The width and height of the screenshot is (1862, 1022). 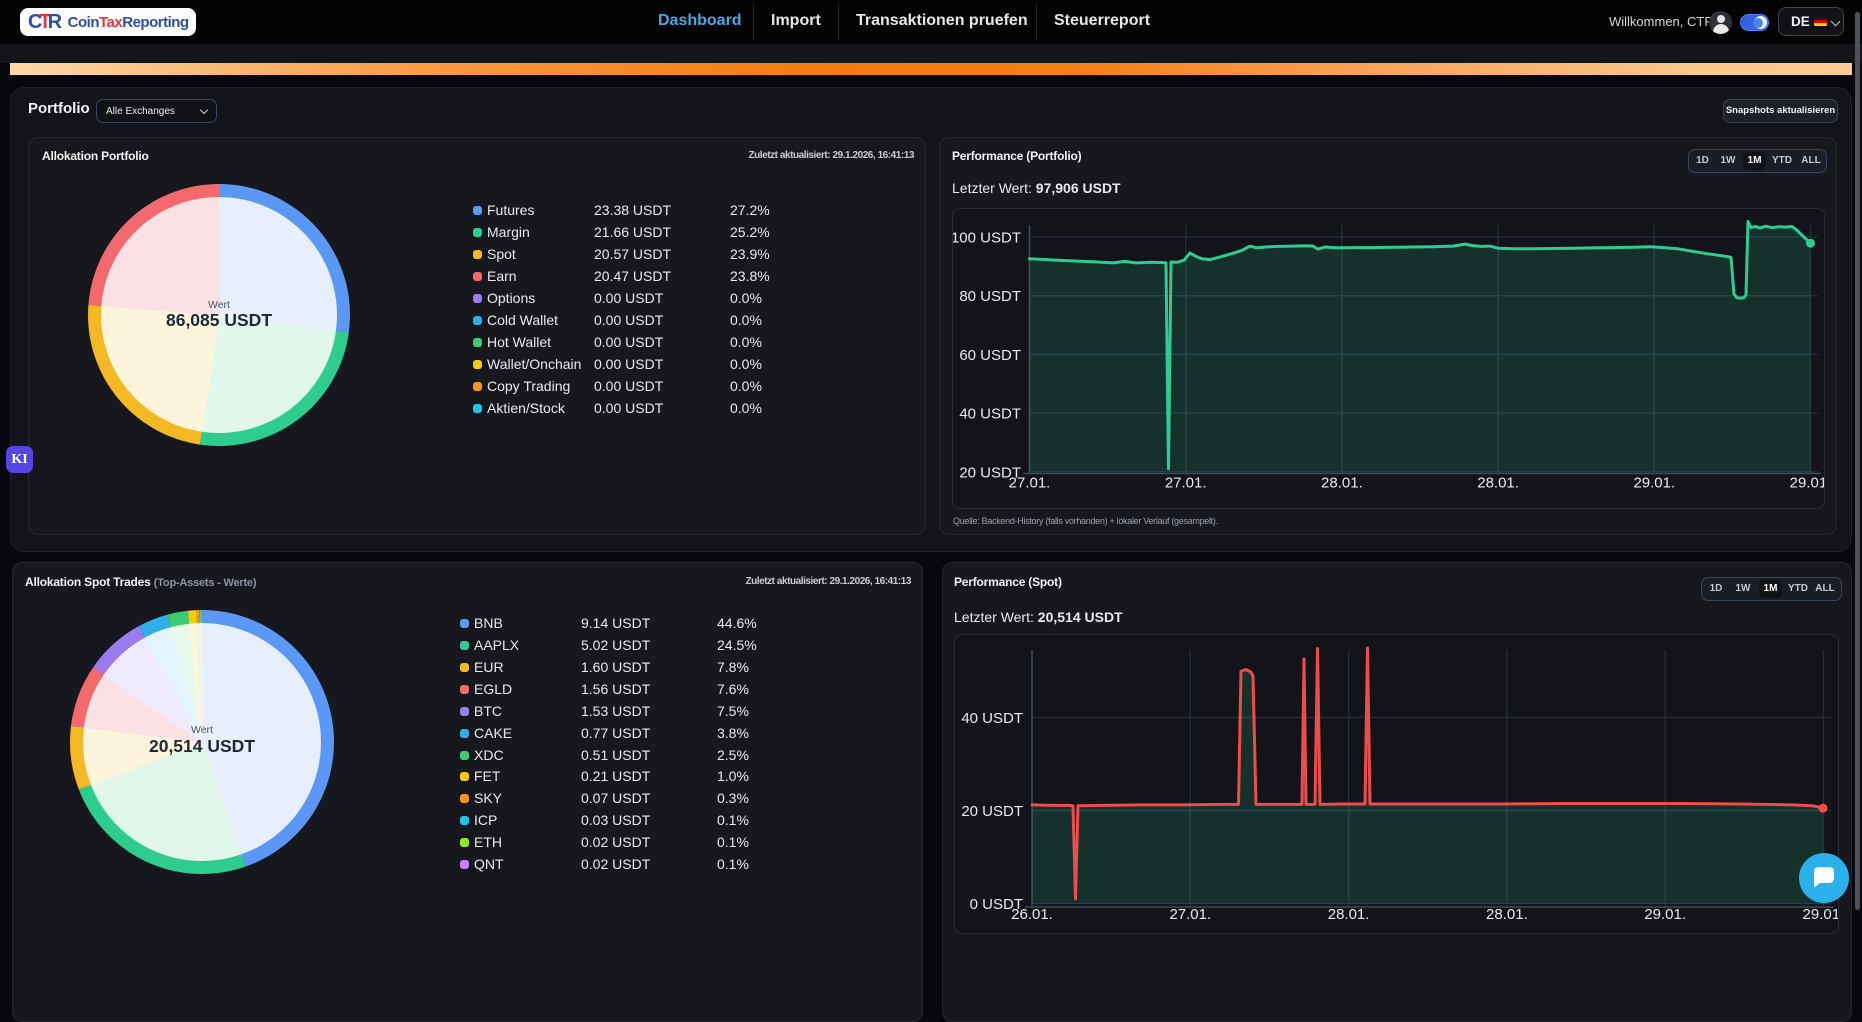 I want to click on svg-text: 0 USDT, so click(x=996, y=904).